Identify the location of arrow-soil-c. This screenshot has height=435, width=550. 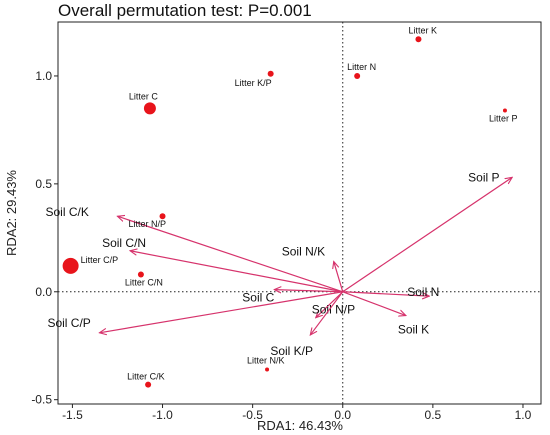
(308, 291).